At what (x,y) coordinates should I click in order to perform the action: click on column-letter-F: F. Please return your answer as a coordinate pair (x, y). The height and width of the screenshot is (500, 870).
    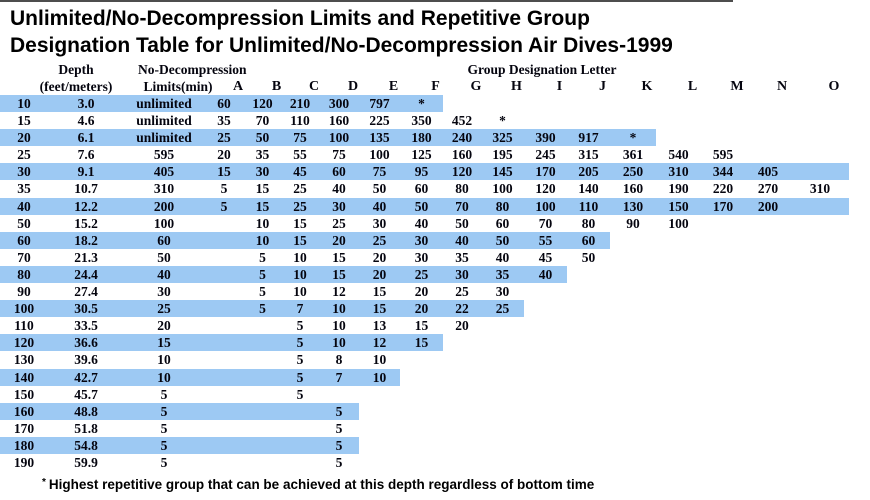
    Looking at the image, I should click on (435, 86).